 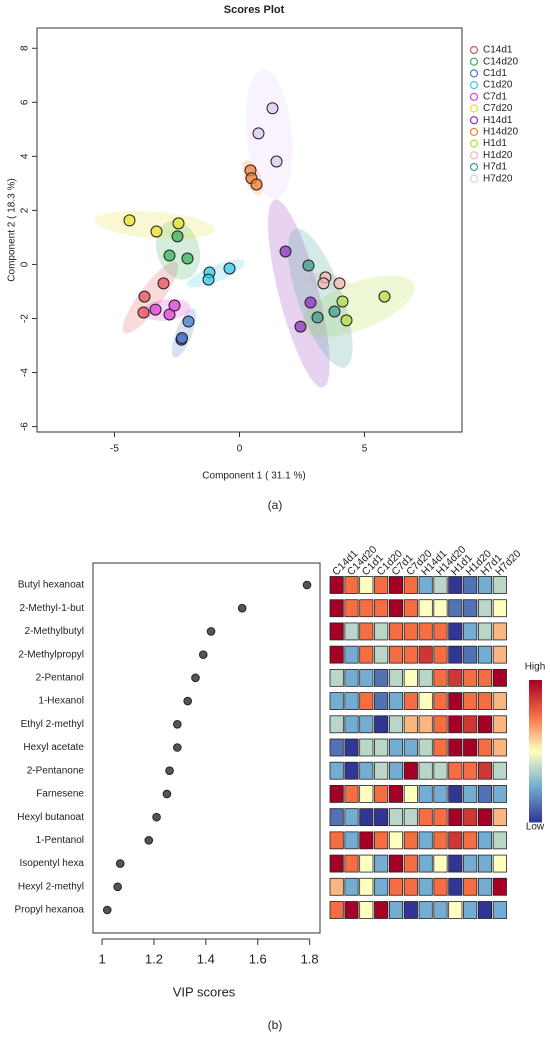 What do you see at coordinates (25, 426) in the screenshot?
I see `y-tick-label: -6` at bounding box center [25, 426].